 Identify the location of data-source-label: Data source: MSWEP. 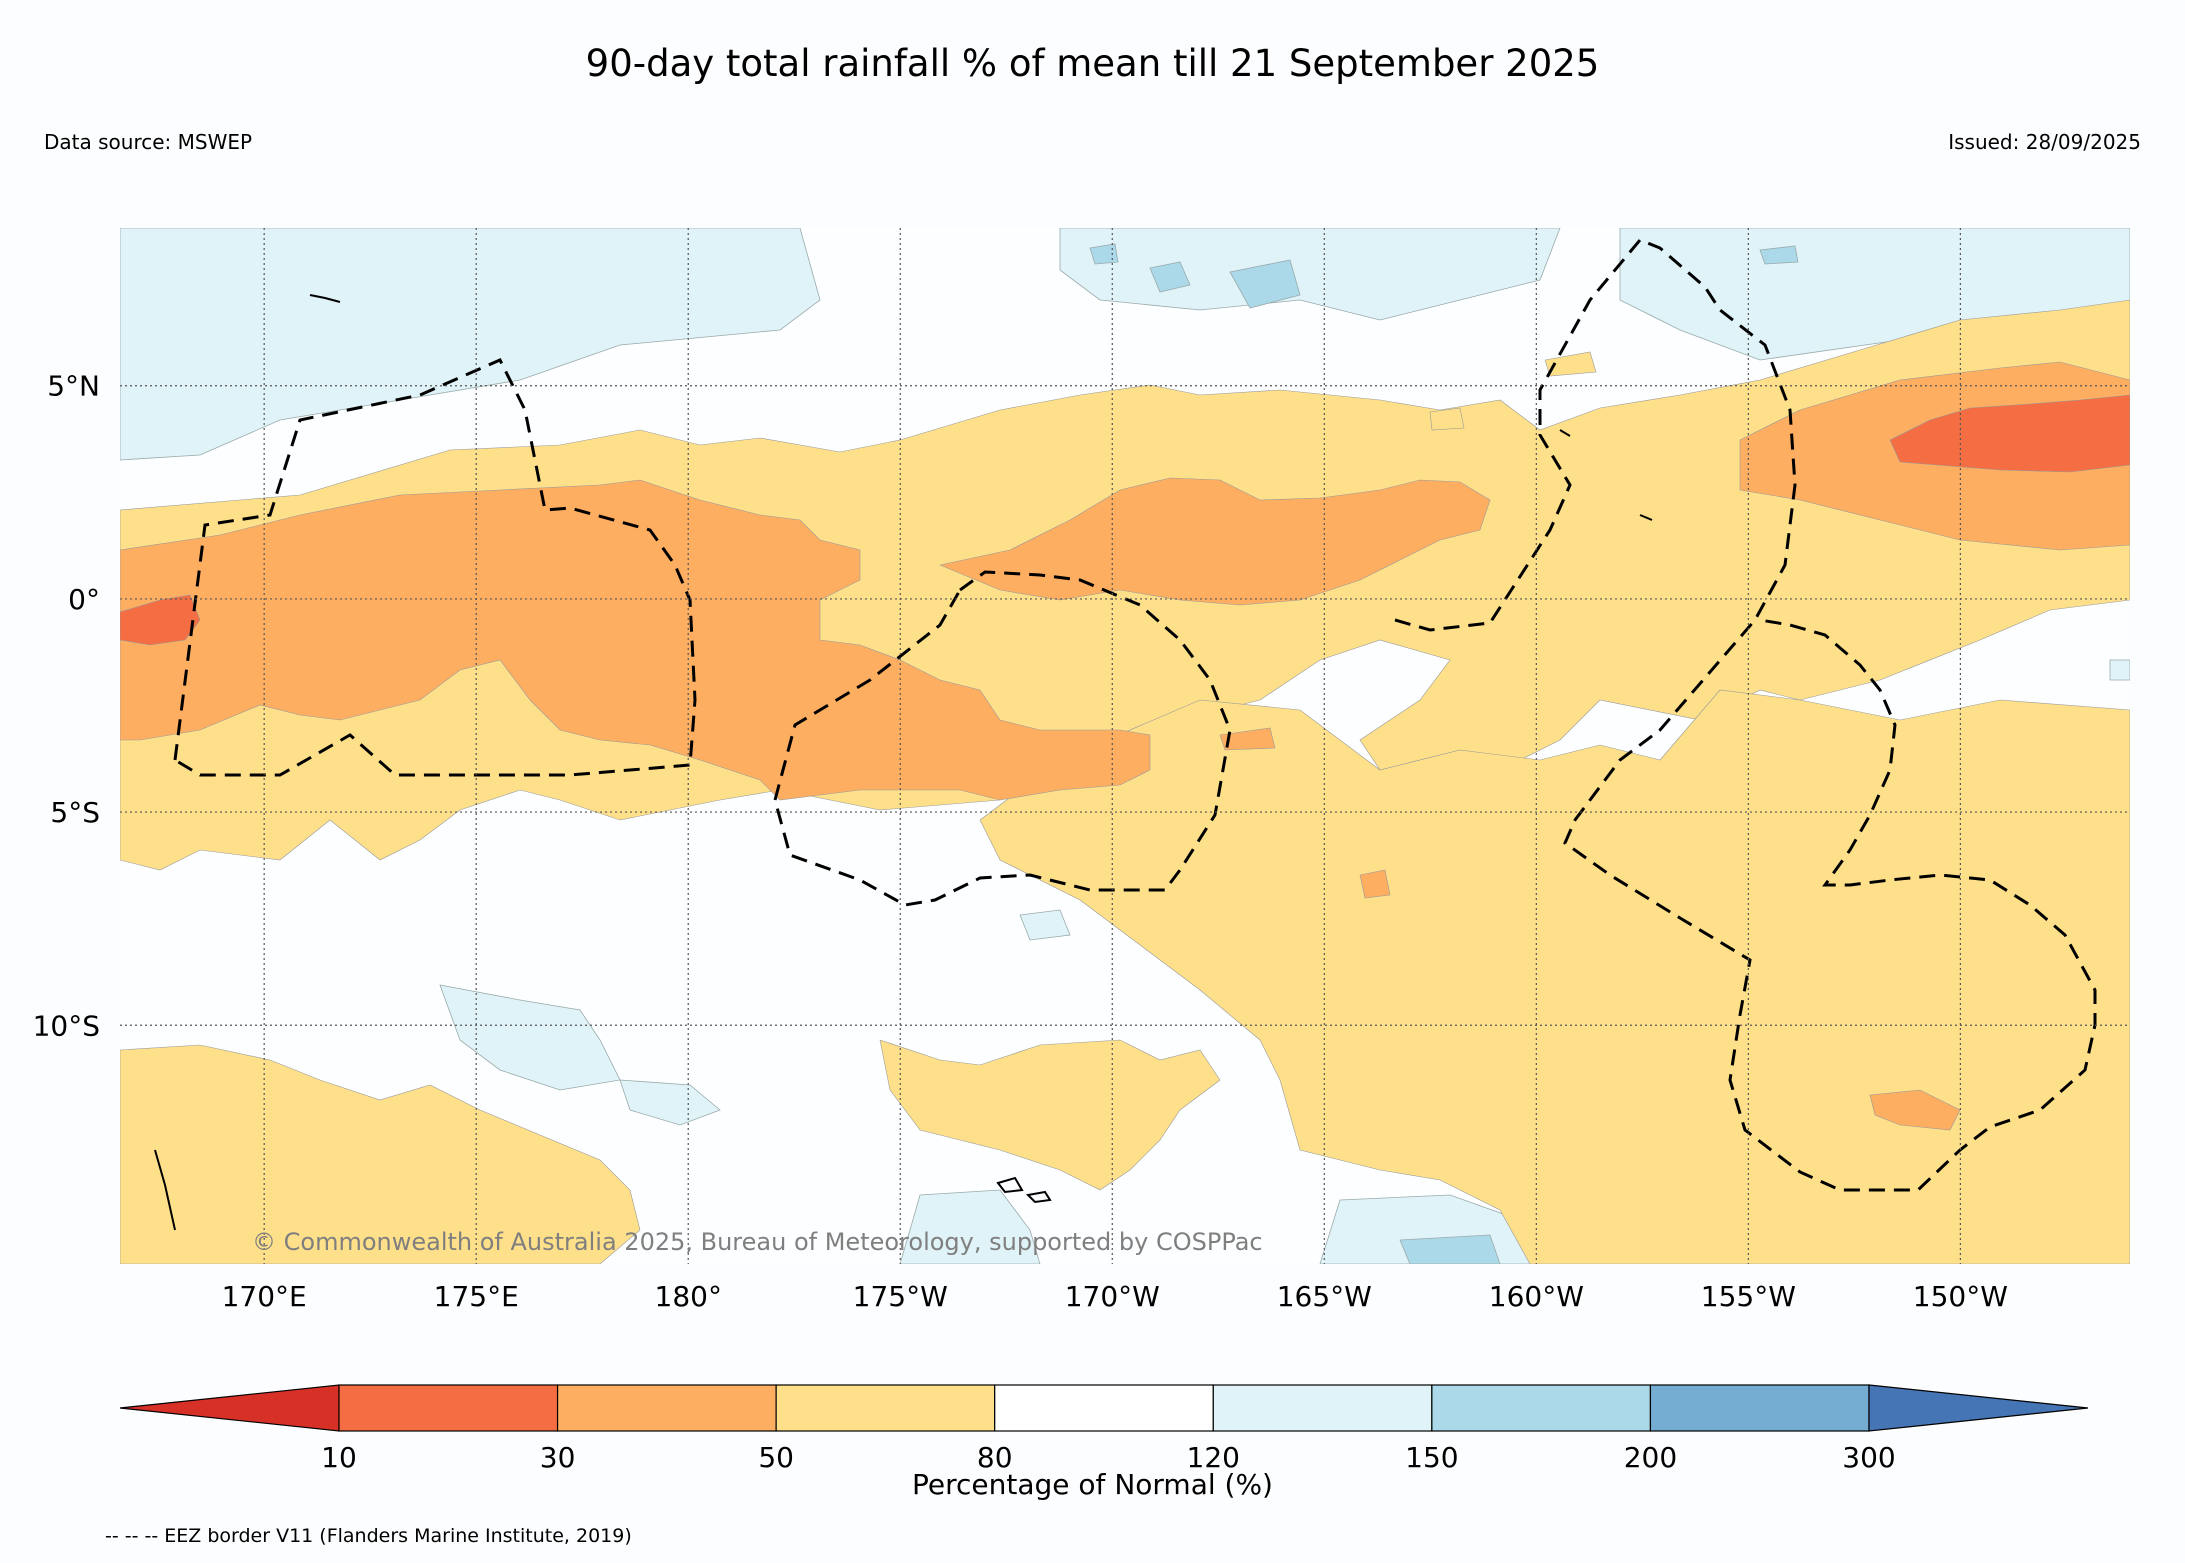
(148, 142).